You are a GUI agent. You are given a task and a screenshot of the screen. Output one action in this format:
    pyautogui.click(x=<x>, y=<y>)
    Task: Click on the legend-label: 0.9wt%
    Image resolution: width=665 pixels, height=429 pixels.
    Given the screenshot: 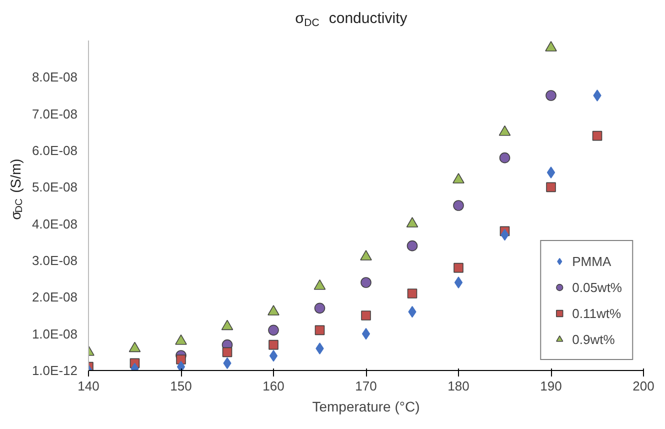 What is the action you would take?
    pyautogui.click(x=593, y=339)
    